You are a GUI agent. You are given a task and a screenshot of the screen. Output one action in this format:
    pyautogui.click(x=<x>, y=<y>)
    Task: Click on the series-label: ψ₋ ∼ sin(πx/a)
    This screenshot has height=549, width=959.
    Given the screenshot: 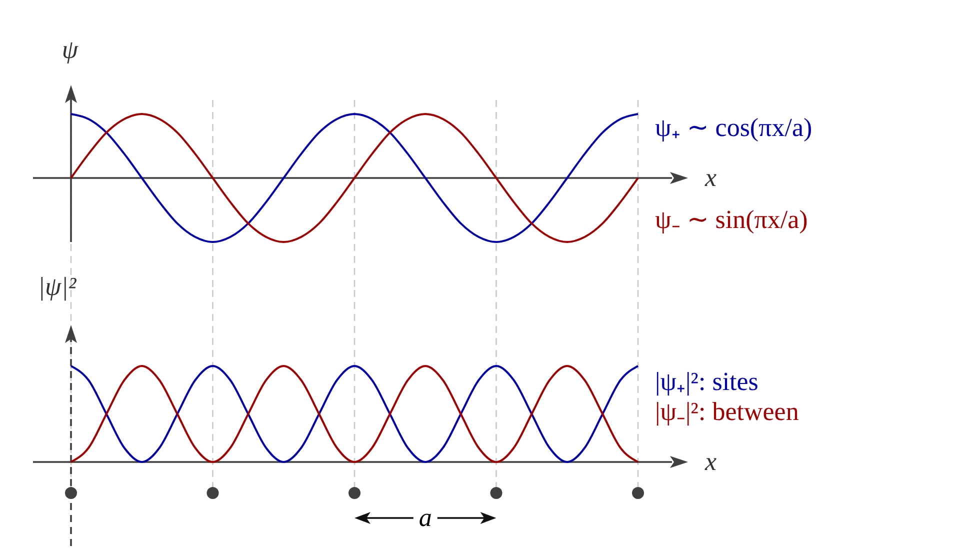 What is the action you would take?
    pyautogui.click(x=731, y=219)
    